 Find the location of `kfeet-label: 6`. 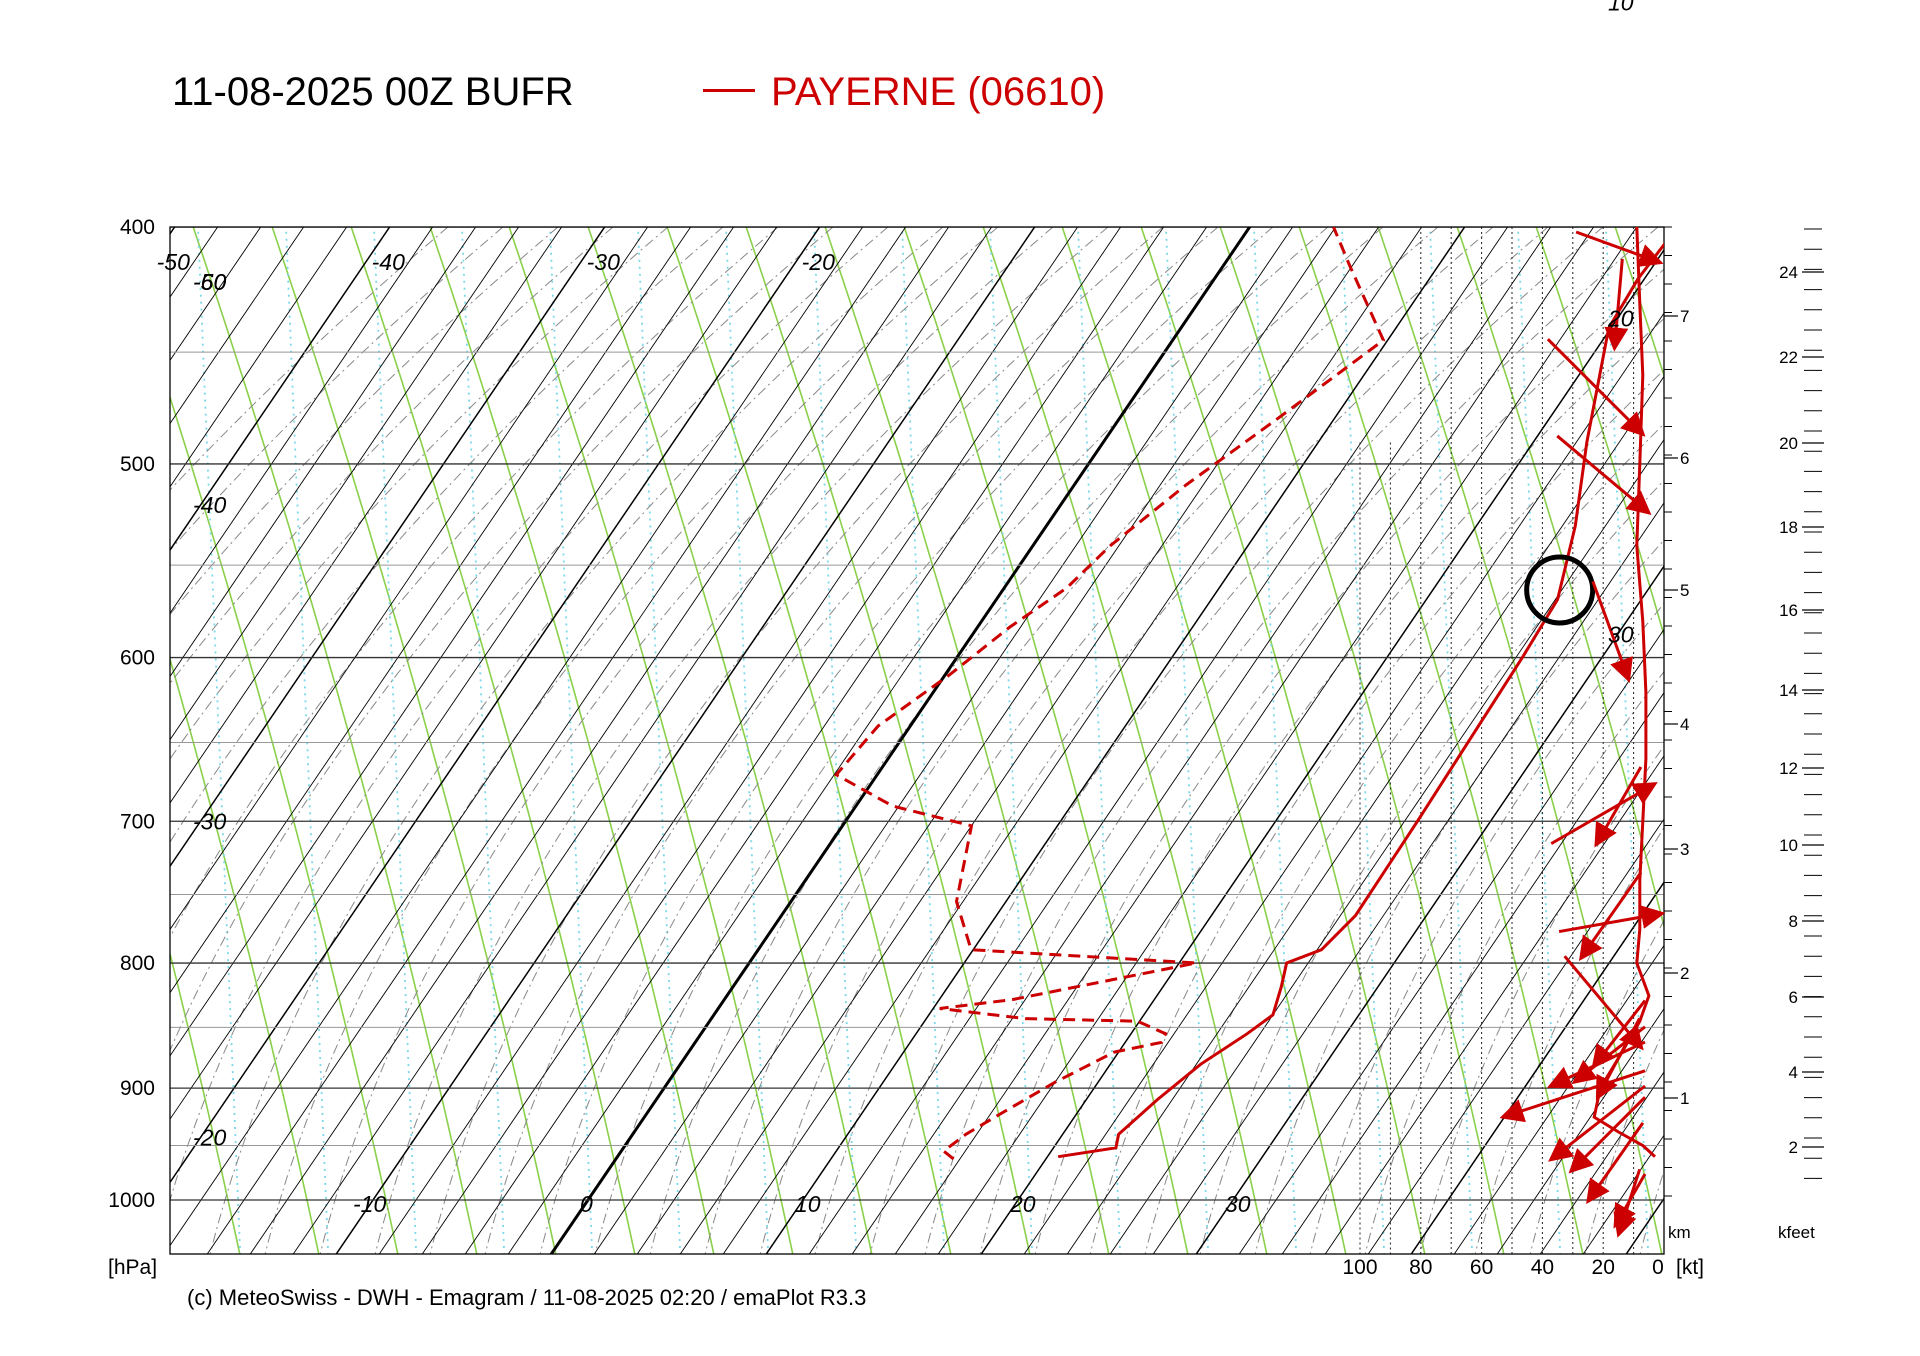

kfeet-label: 6 is located at coordinates (1793, 997).